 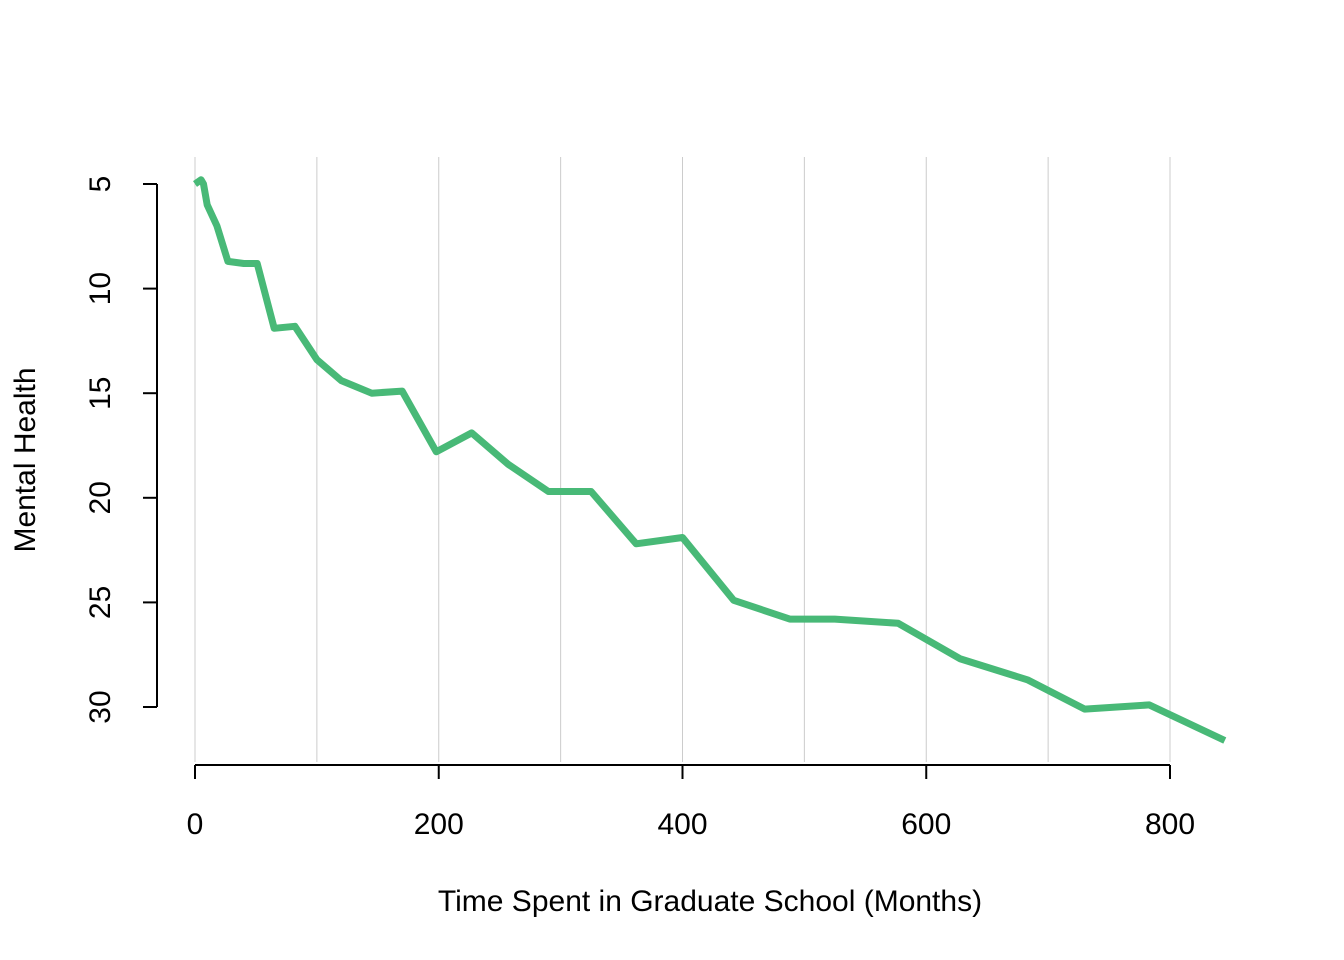 What do you see at coordinates (195, 824) in the screenshot?
I see `x-tick-label: 0` at bounding box center [195, 824].